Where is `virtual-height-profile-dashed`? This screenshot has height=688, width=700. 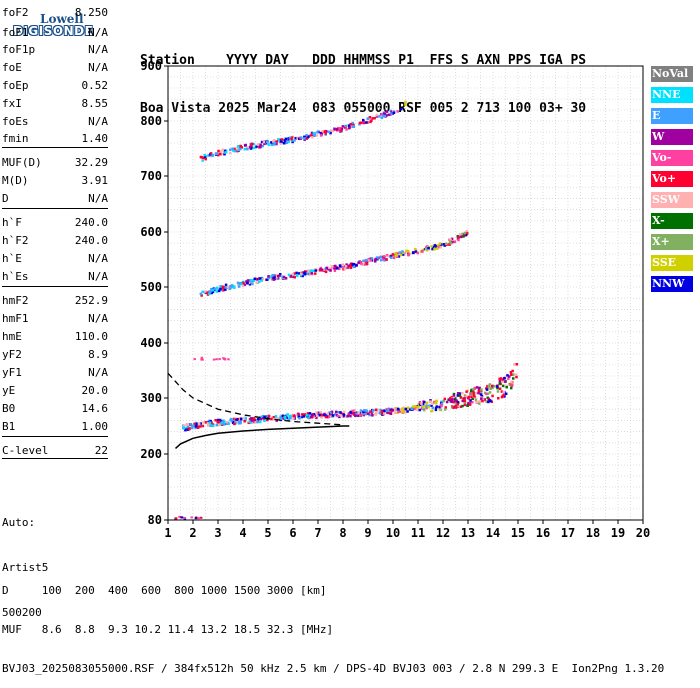
virtual-height-profile-dashed is located at coordinates (255, 399).